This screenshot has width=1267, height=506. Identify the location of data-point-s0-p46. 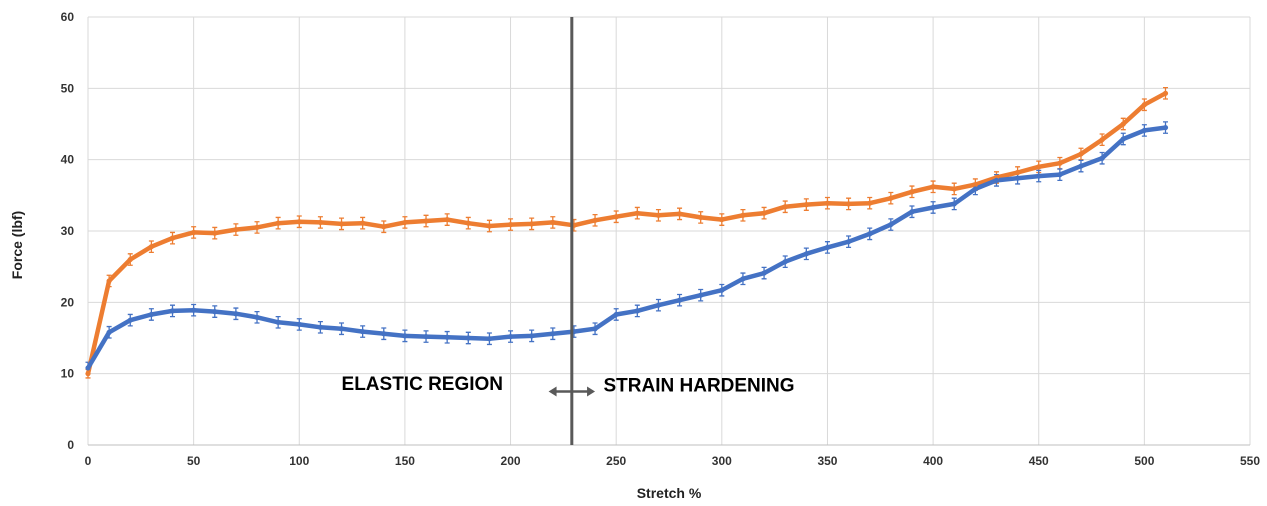
(1060, 163).